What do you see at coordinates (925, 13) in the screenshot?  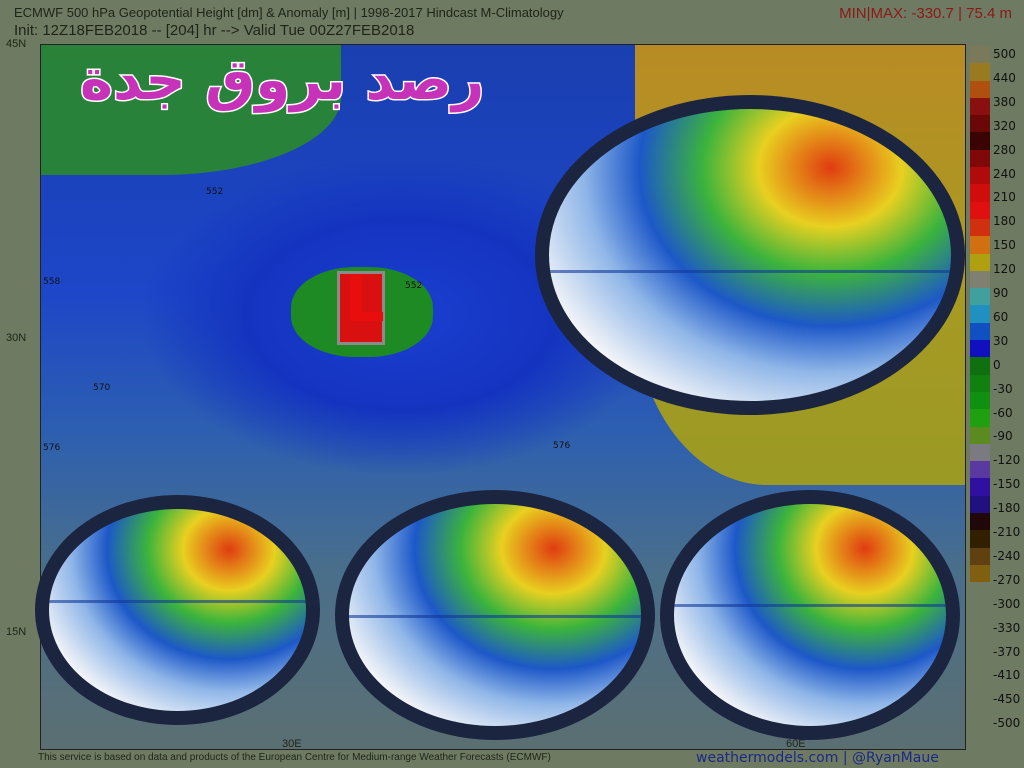 I see `min-max-readout: MIN|MAX: -330.7 | 75.4 m` at bounding box center [925, 13].